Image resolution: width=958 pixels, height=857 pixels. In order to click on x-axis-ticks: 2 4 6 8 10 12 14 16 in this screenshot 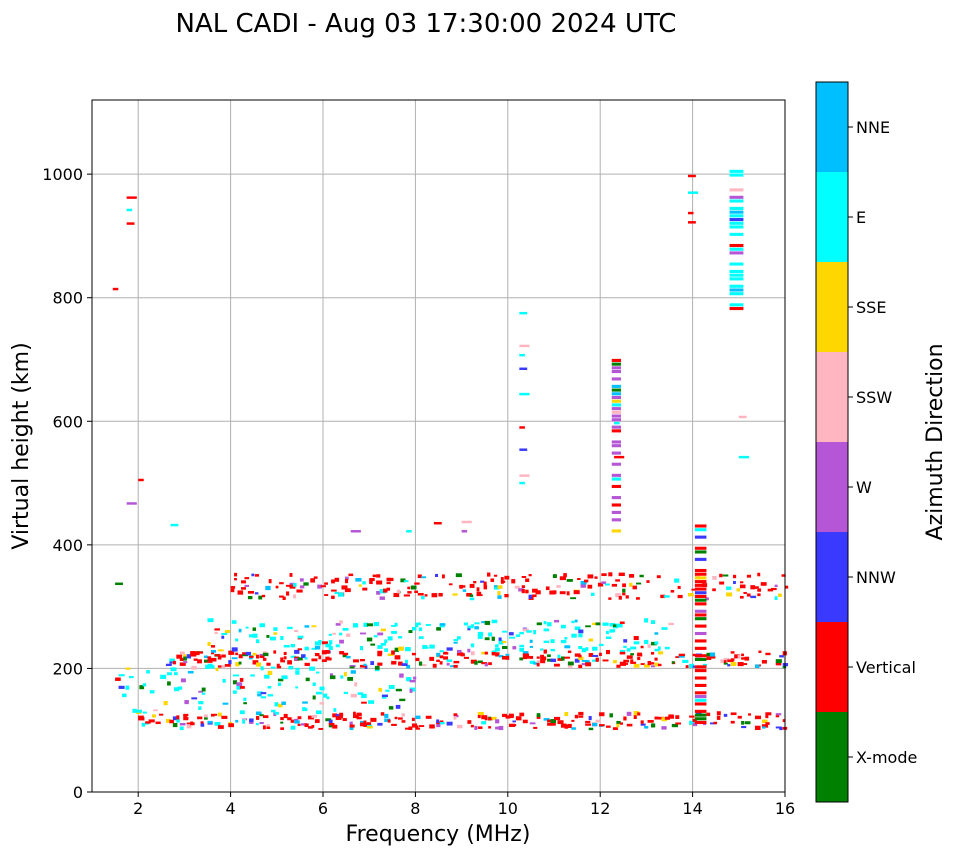, I will do `click(464, 805)`.